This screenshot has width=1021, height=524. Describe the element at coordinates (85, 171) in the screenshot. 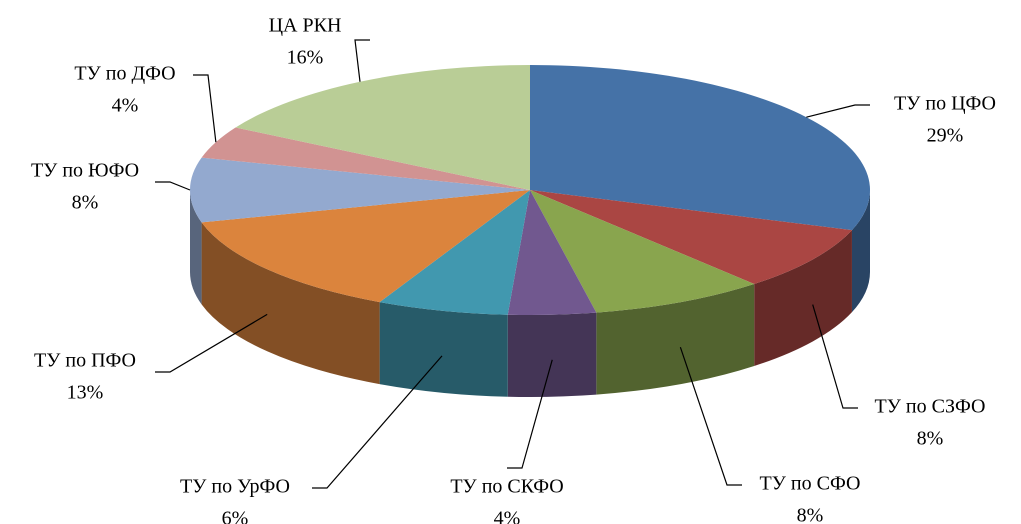

I see `category-label: ТУ по ЮФО` at that location.